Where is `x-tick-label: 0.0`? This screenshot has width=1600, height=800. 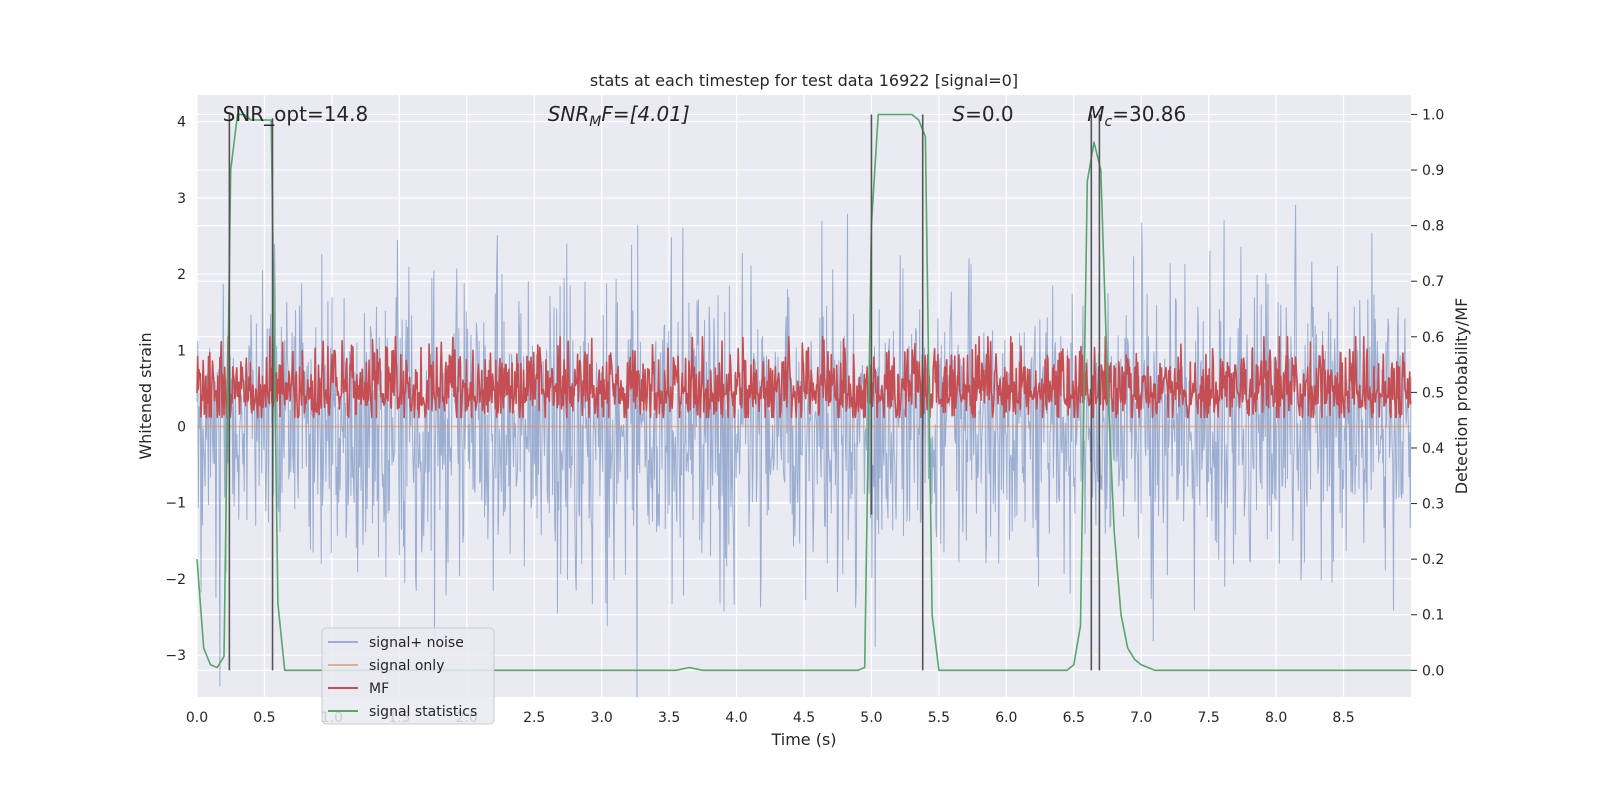 x-tick-label: 0.0 is located at coordinates (197, 718).